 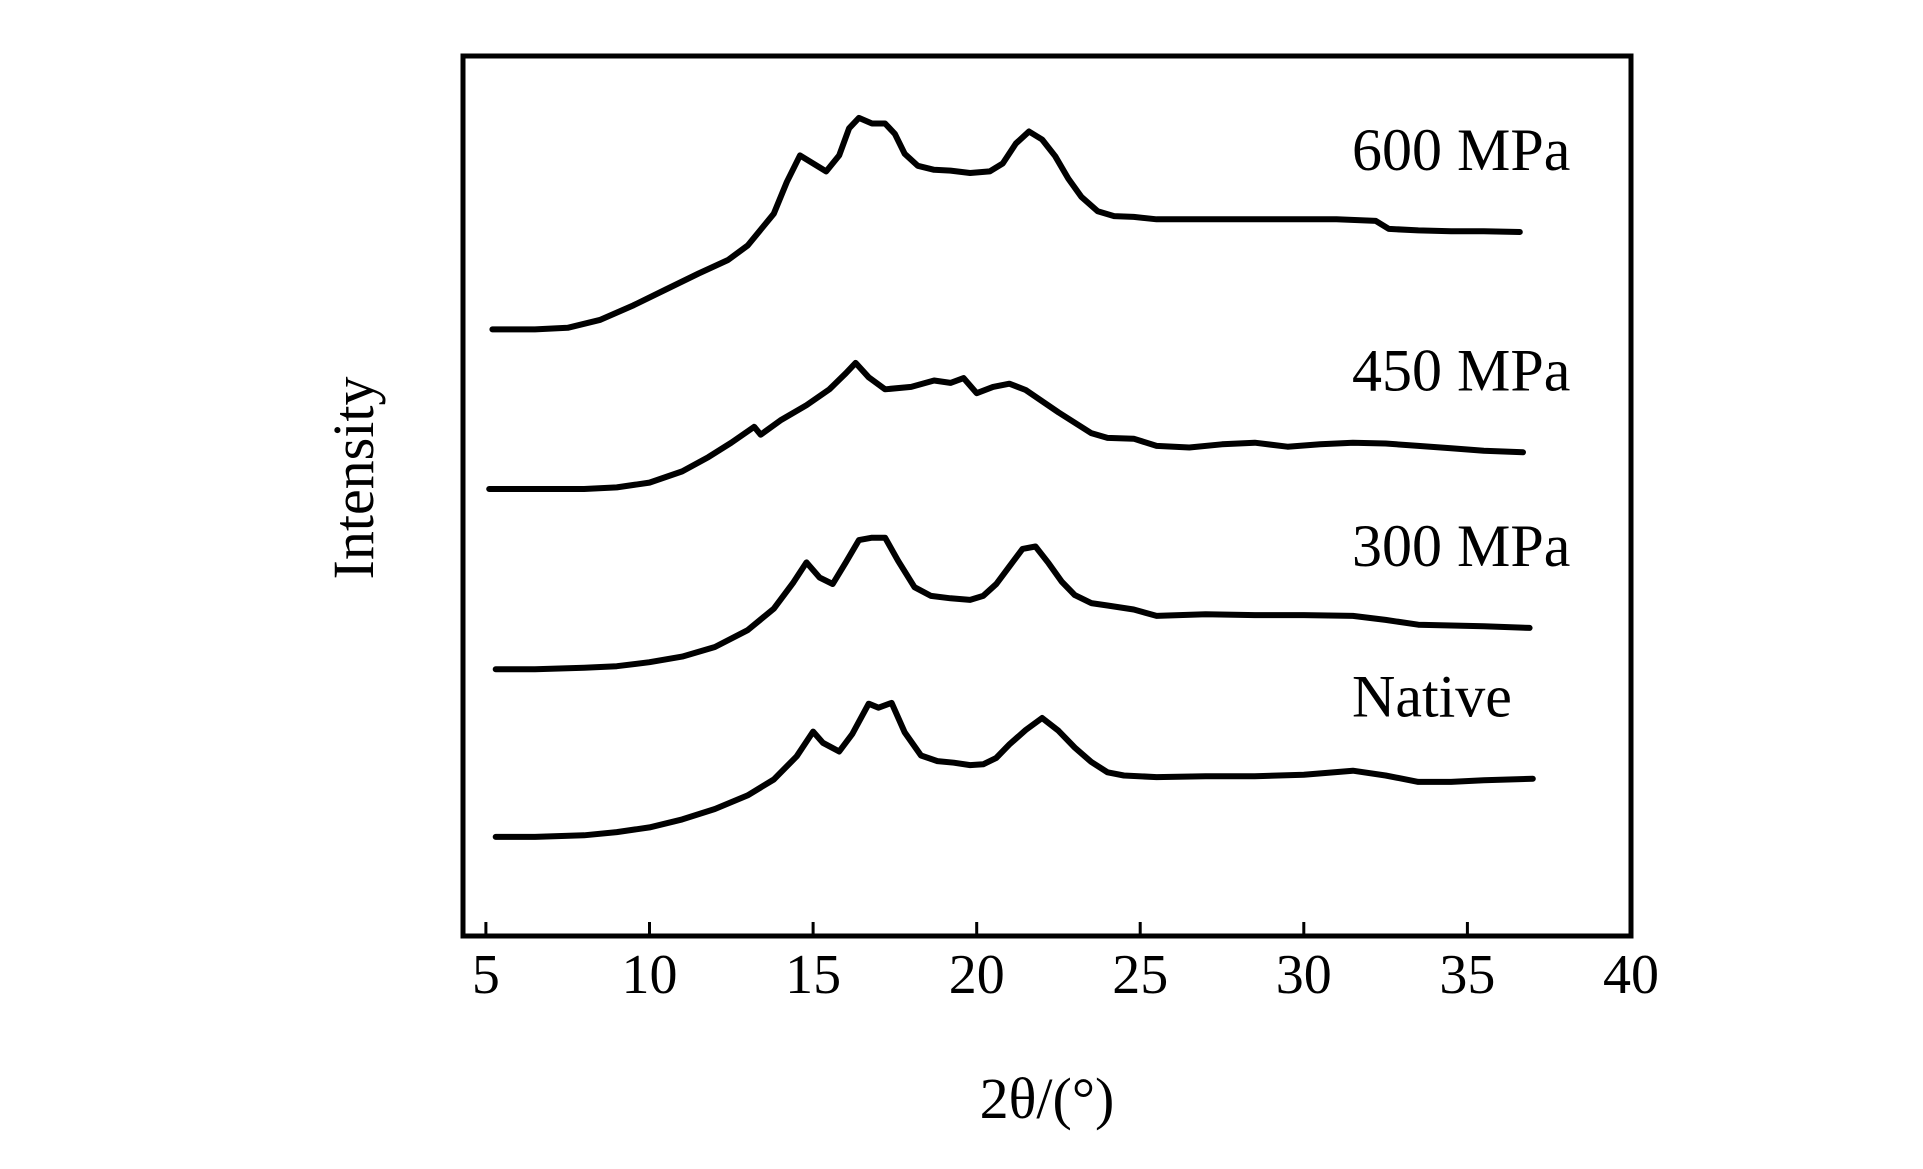 I want to click on x-tick-label: 40, so click(x=1631, y=975).